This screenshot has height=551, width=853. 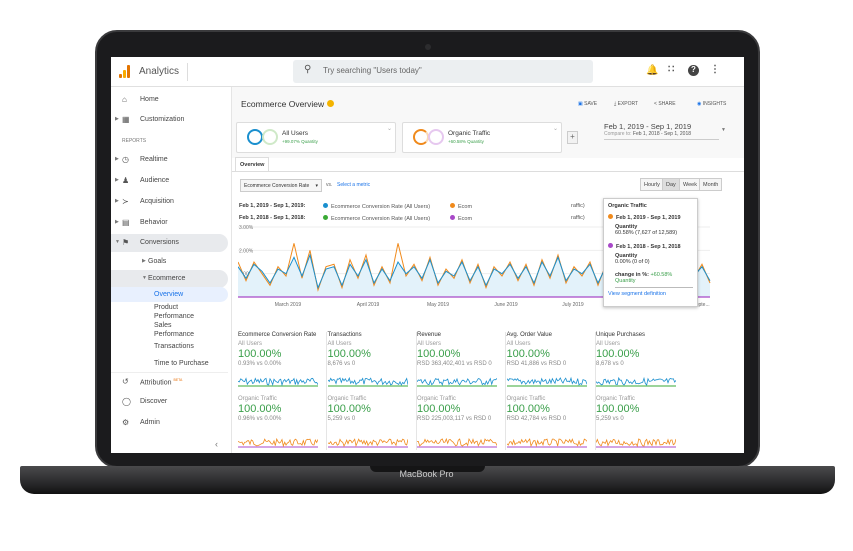 I want to click on sidebar-item-goals: ▶ Goals, so click(x=169, y=262).